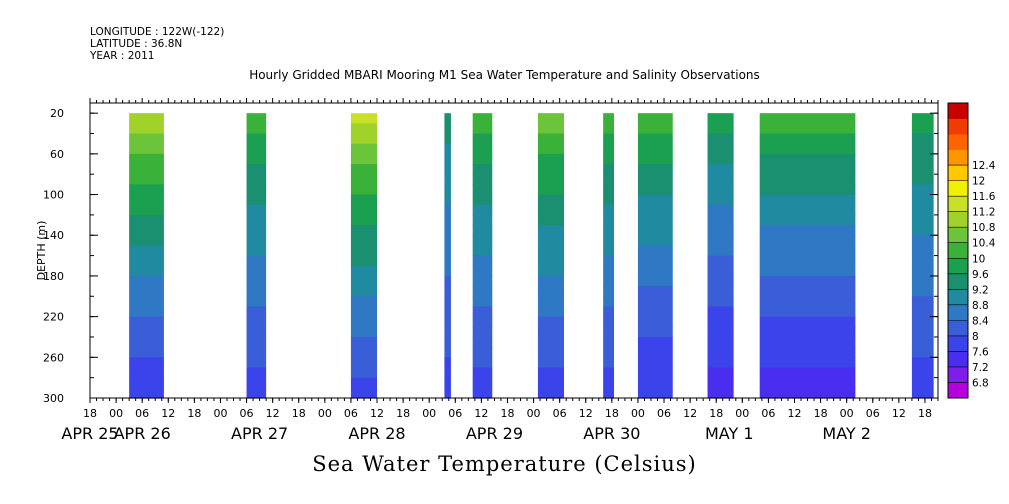  I want to click on colorbar-label: 8.8, so click(980, 306).